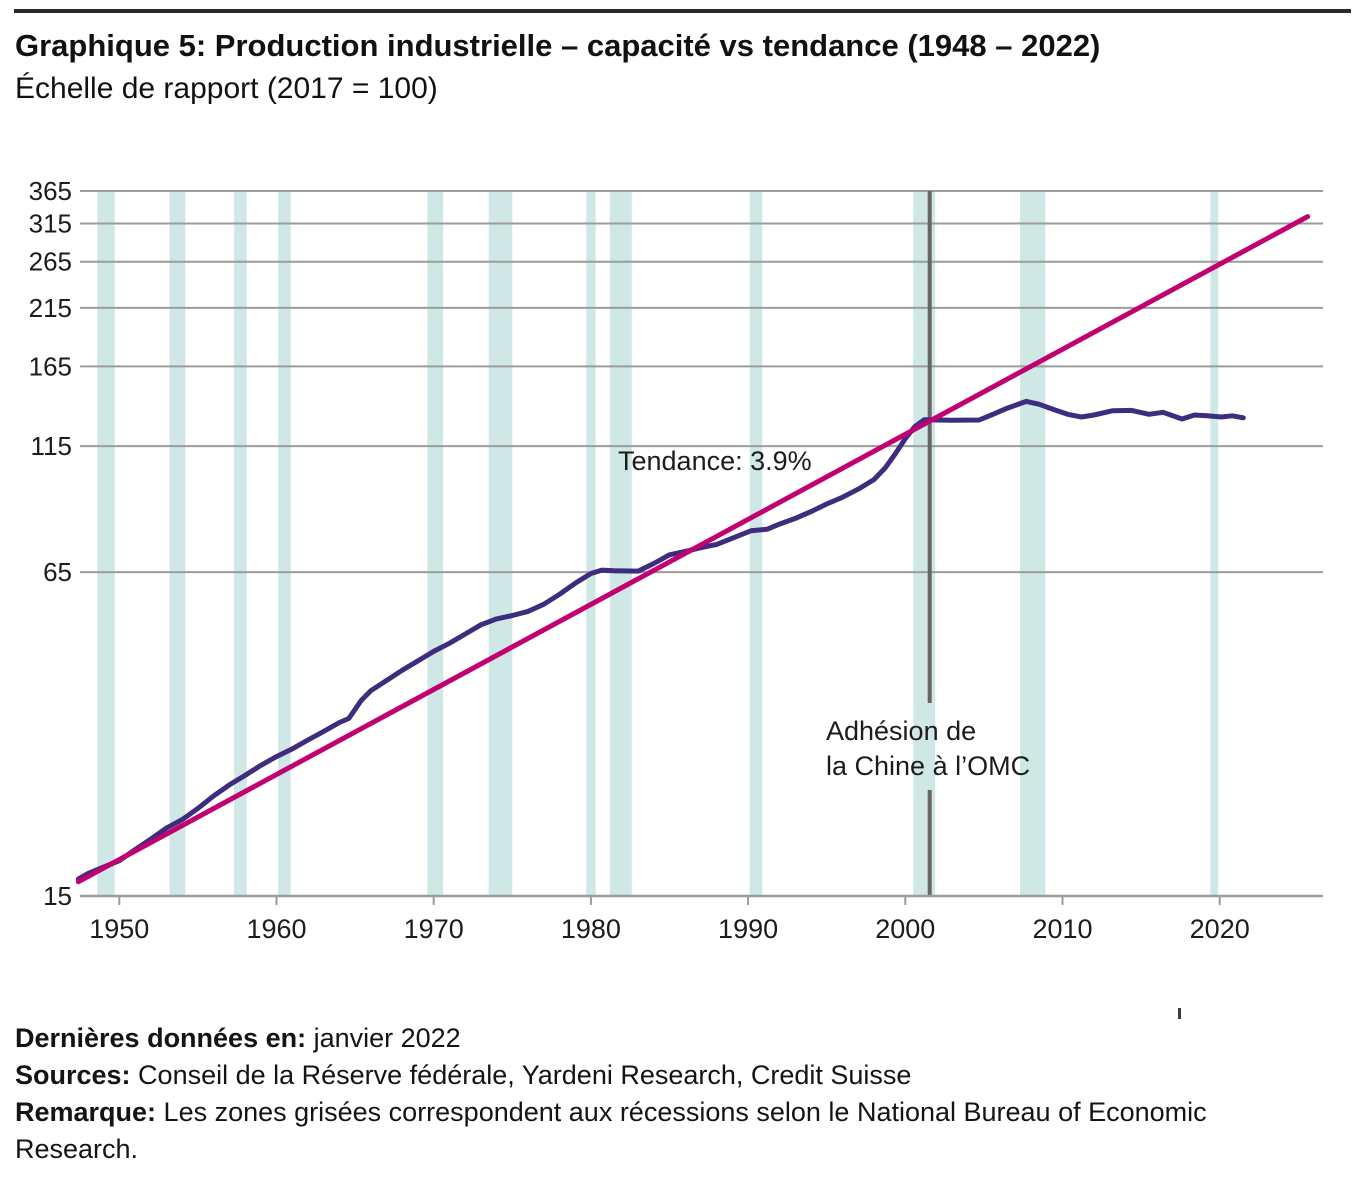 The width and height of the screenshot is (1365, 1200). I want to click on footer-last-data: Dernières données en: janvier 2022, so click(615, 1038).